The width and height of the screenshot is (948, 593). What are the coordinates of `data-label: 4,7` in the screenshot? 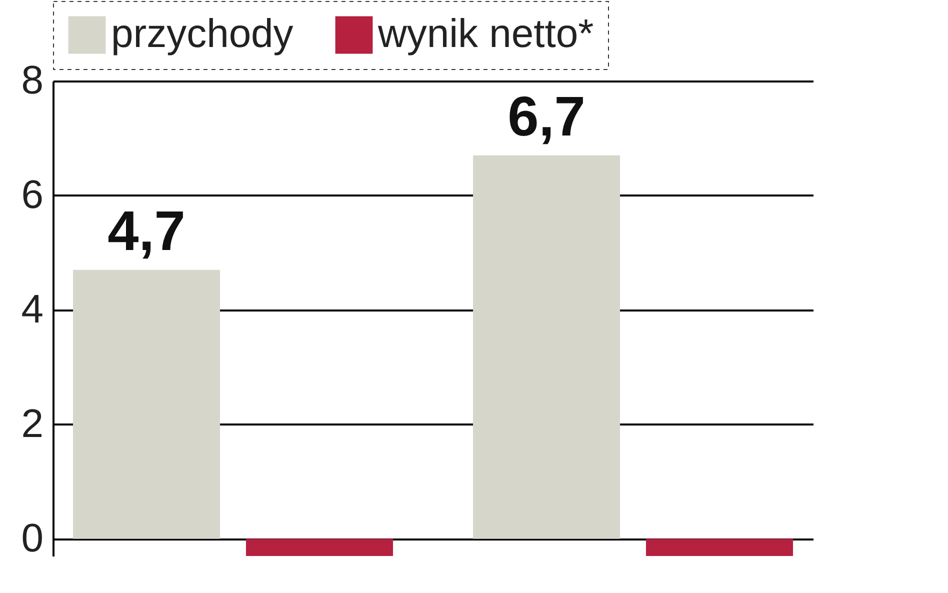 It's located at (147, 230).